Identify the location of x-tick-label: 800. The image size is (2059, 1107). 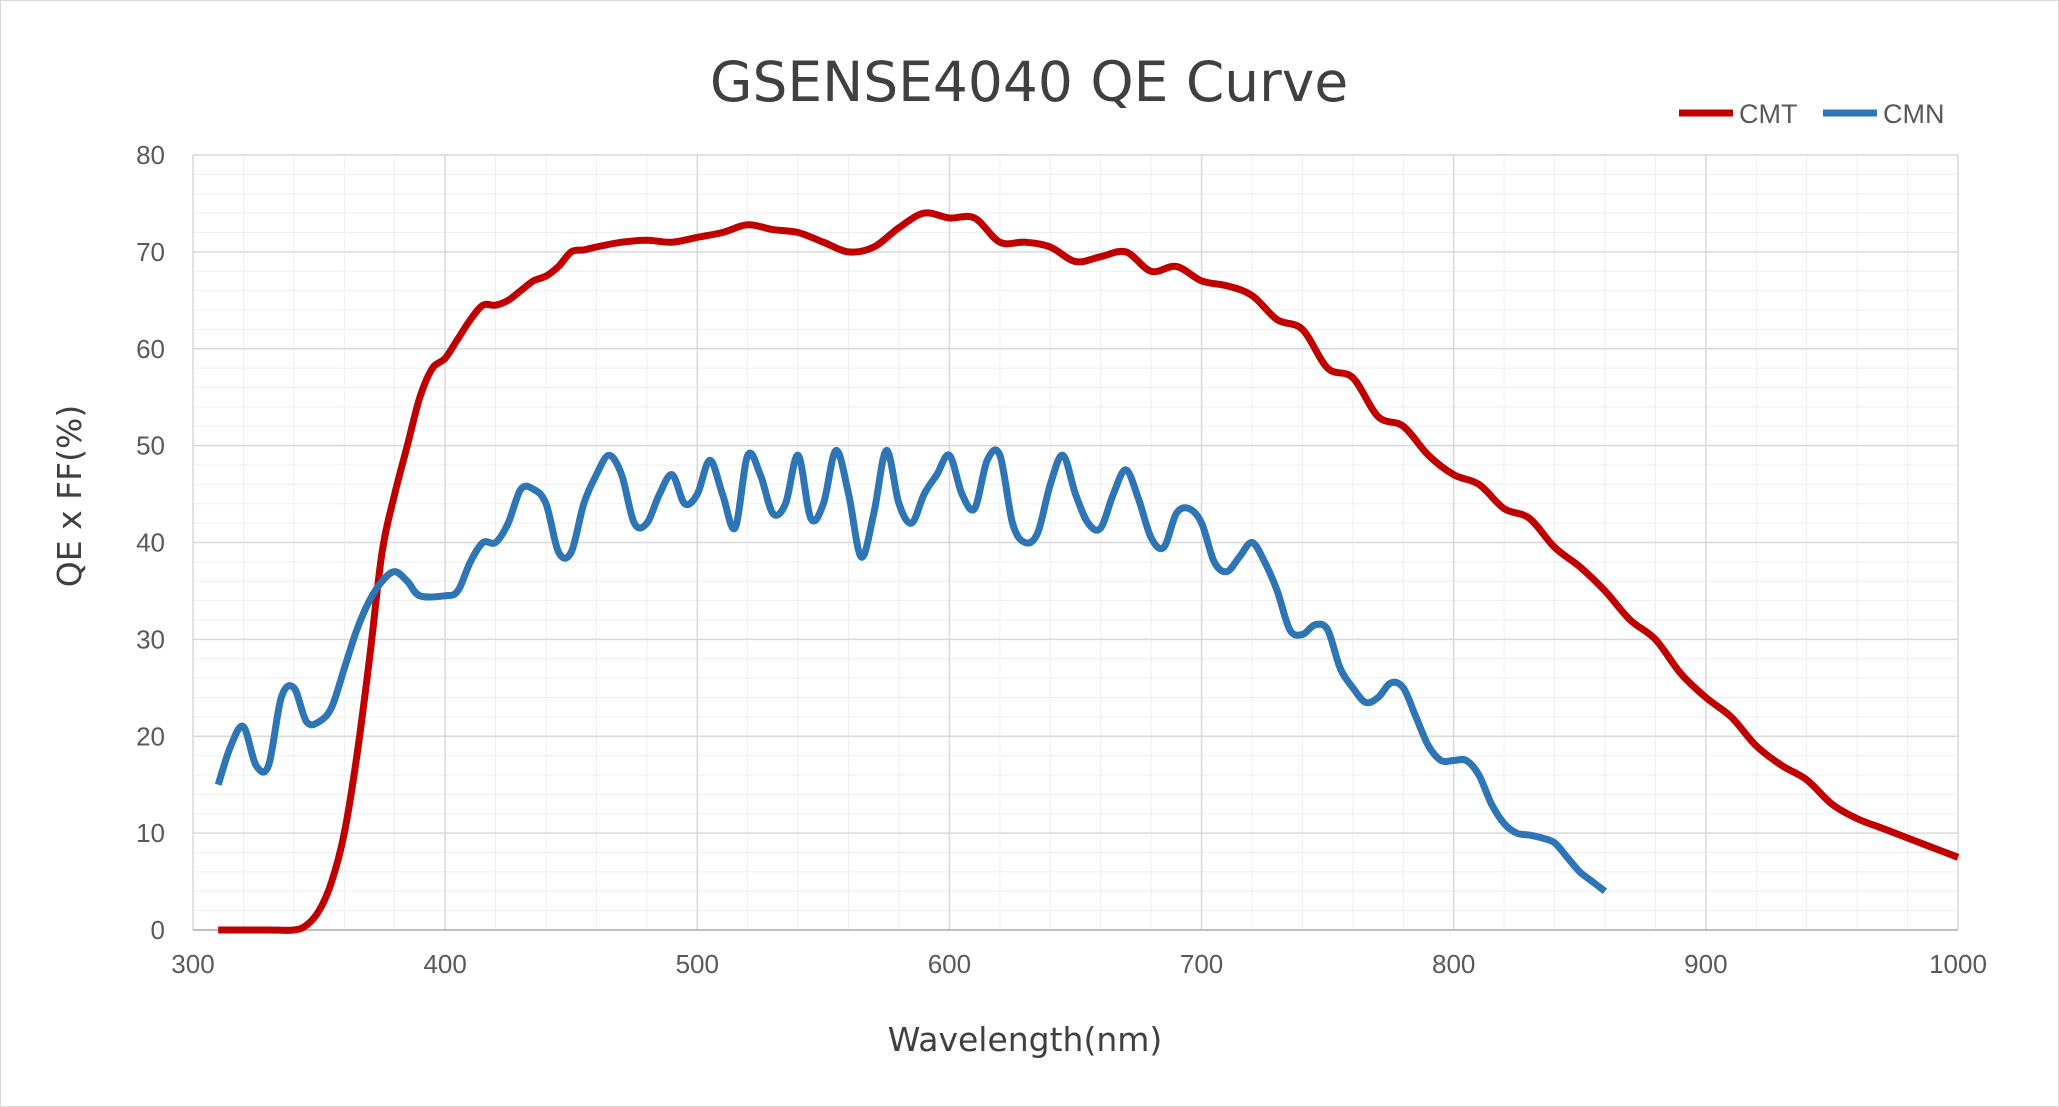
(1453, 964).